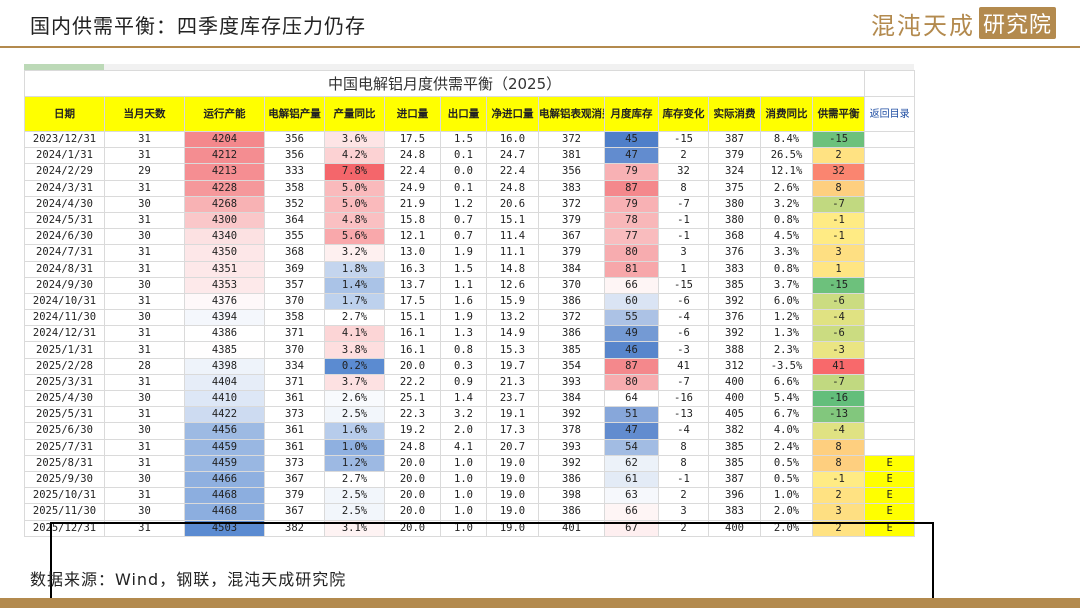 This screenshot has height=608, width=1080. I want to click on table-cell: 3.8%, so click(354, 350).